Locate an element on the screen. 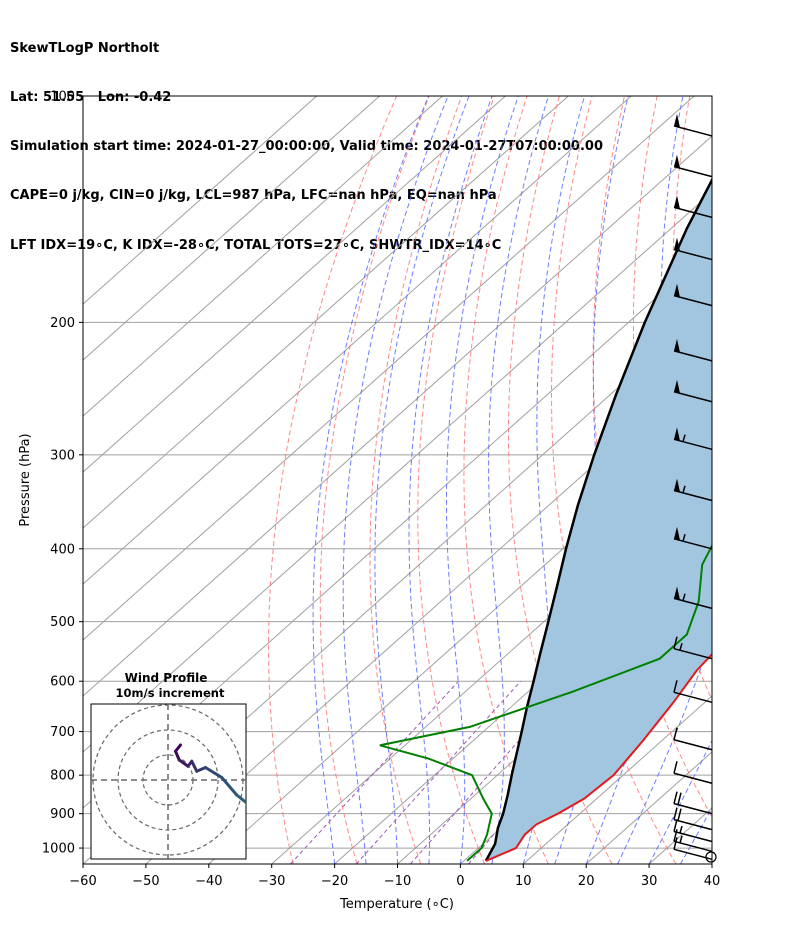 The height and width of the screenshot is (937, 794). x-tick-label: −40 is located at coordinates (208, 881).